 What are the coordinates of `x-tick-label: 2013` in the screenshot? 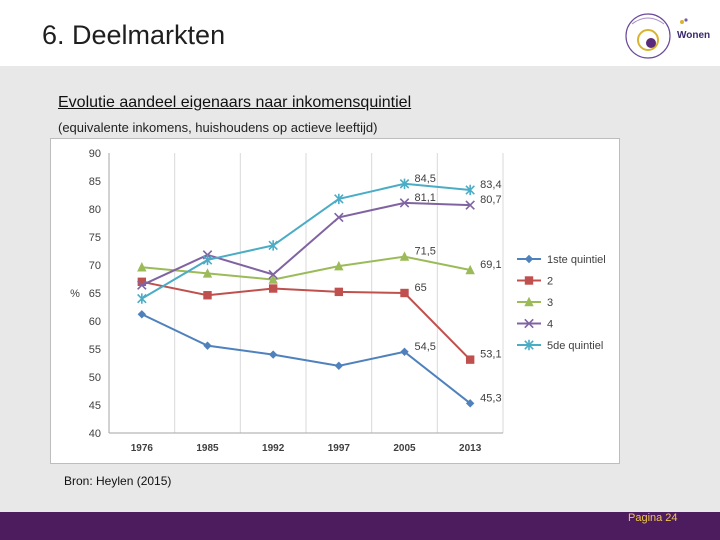 It's located at (470, 448).